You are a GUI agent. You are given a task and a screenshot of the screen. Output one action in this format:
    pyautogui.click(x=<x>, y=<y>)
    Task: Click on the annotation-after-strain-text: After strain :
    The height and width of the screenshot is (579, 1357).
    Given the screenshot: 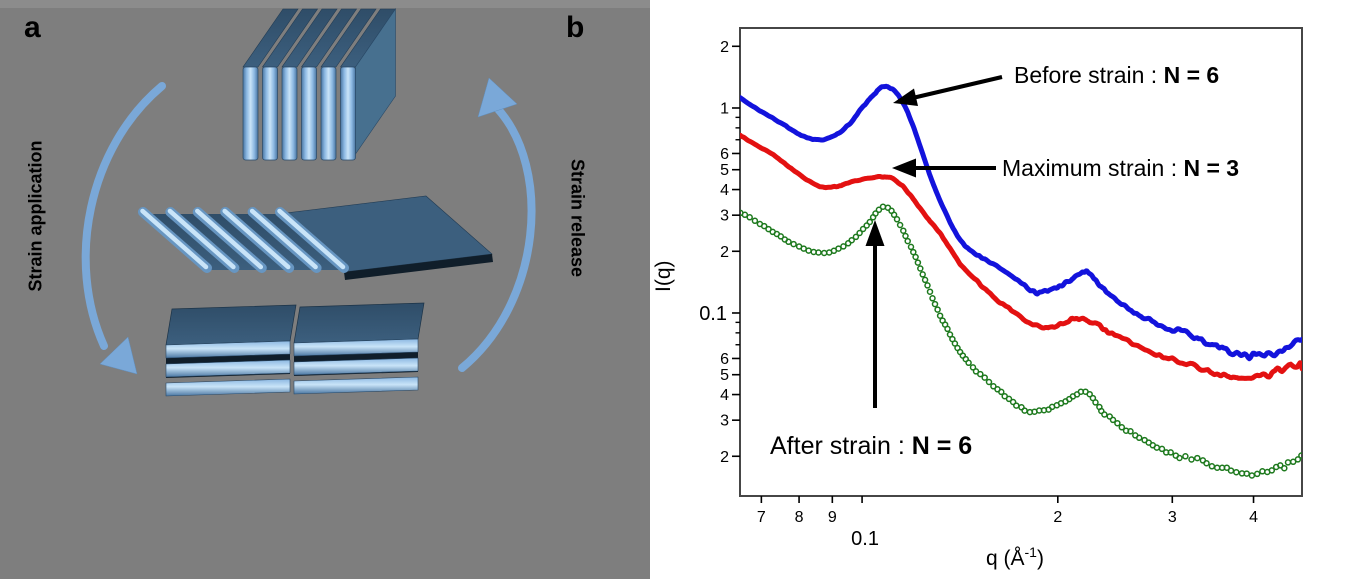 What is the action you would take?
    pyautogui.click(x=841, y=446)
    